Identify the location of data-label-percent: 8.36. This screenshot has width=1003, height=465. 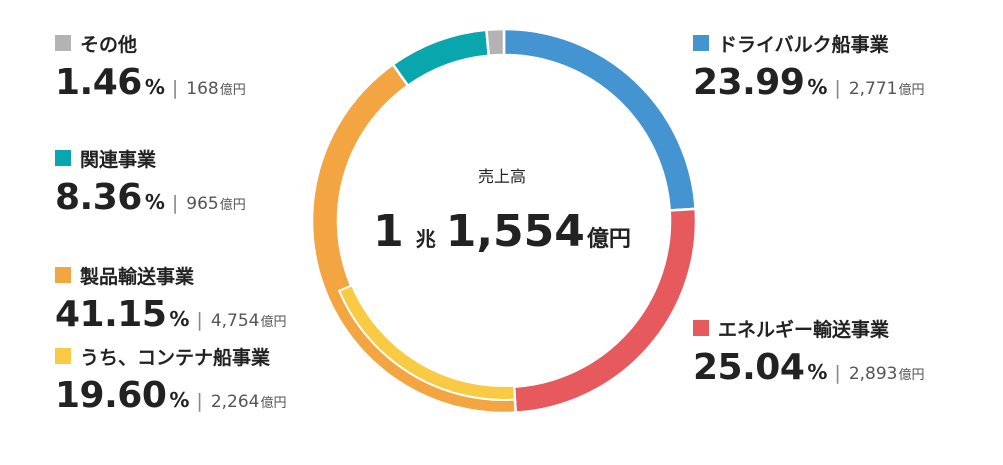
(98, 197).